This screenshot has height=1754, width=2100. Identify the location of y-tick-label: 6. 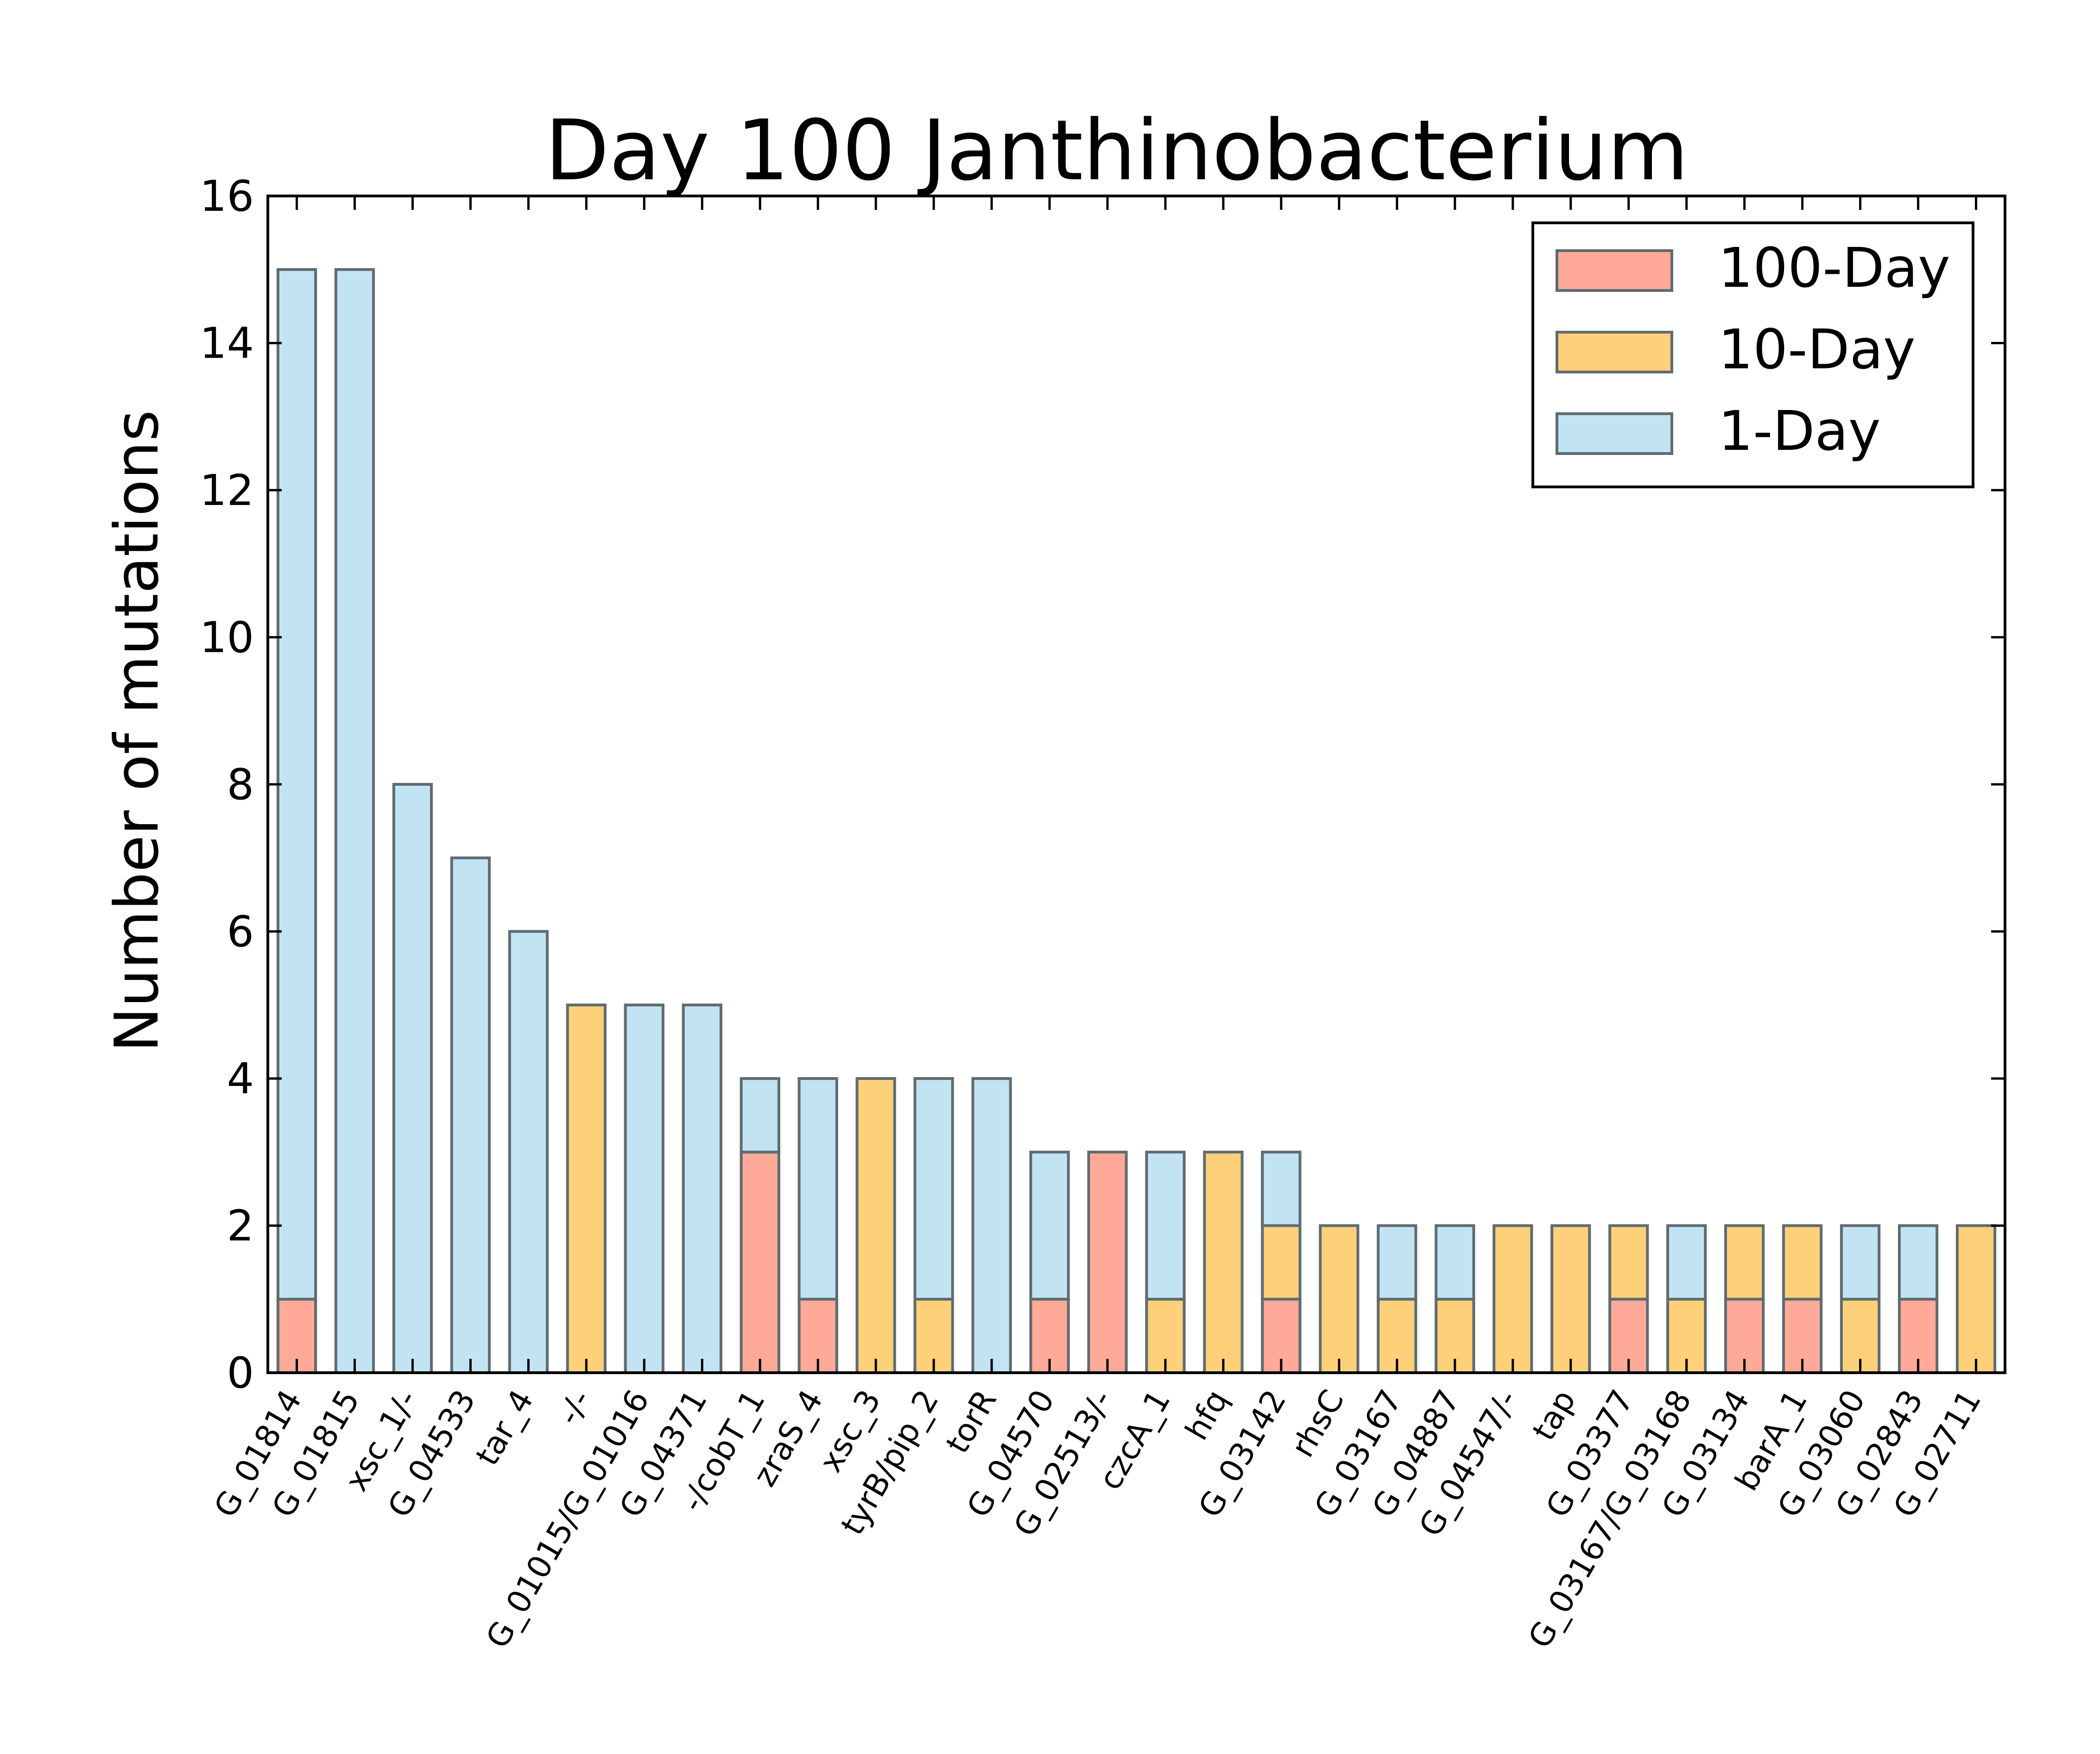
(241, 932).